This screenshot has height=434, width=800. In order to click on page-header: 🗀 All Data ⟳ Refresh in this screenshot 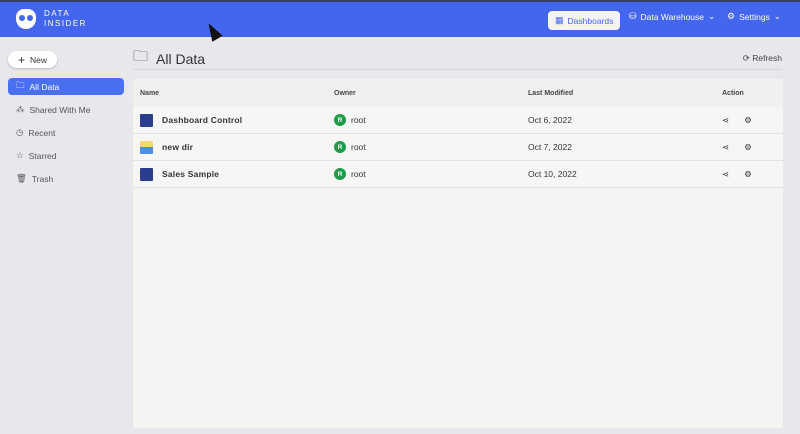, I will do `click(457, 59)`.